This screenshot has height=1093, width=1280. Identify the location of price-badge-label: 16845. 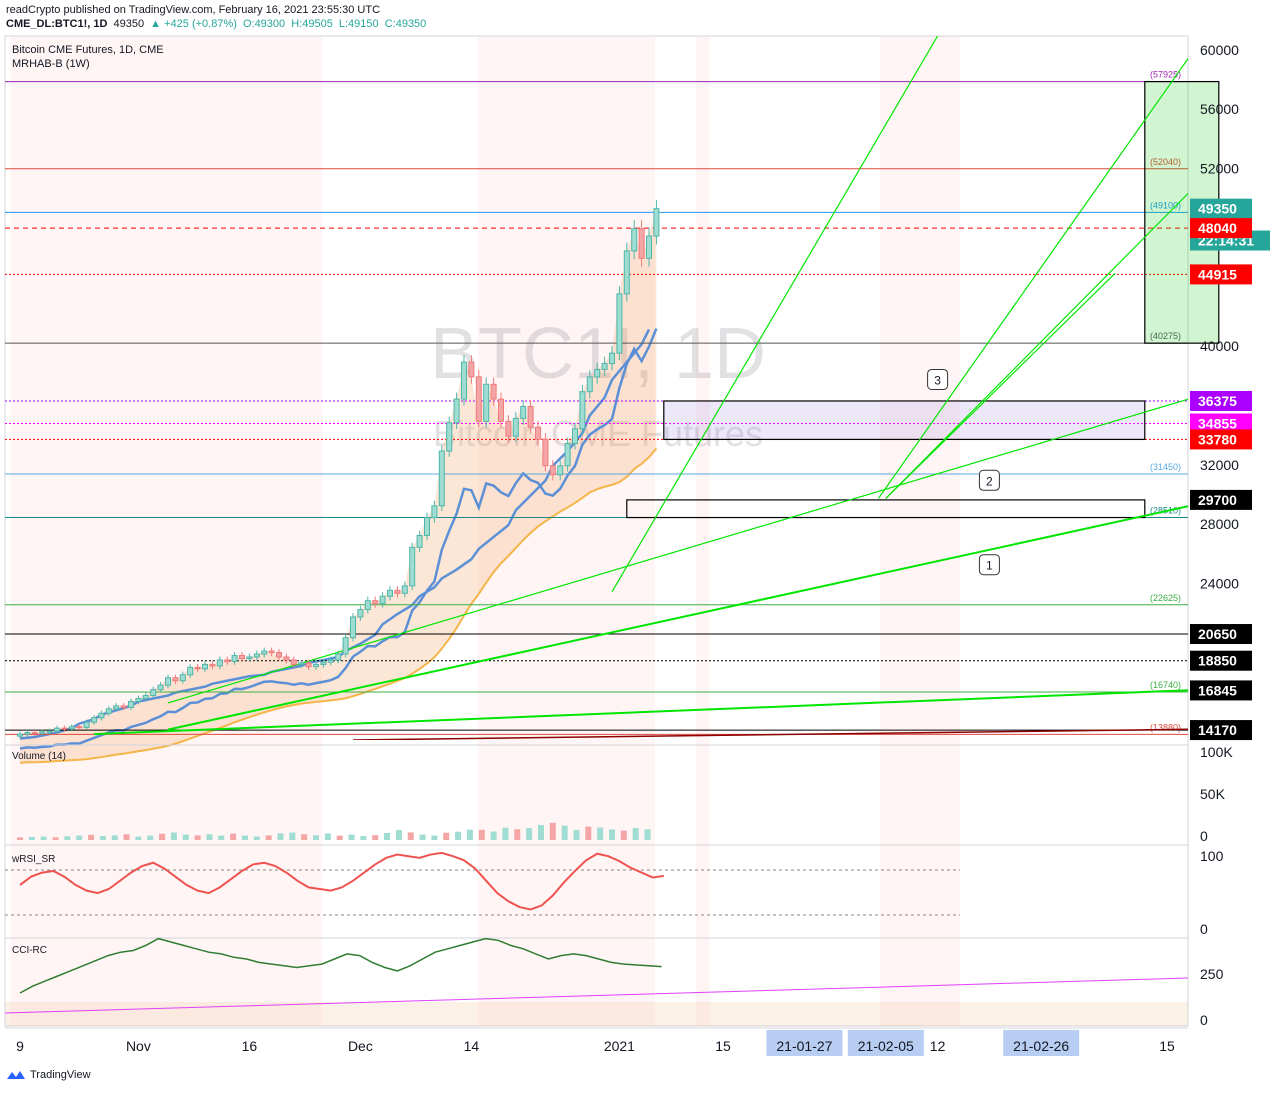
(1217, 690).